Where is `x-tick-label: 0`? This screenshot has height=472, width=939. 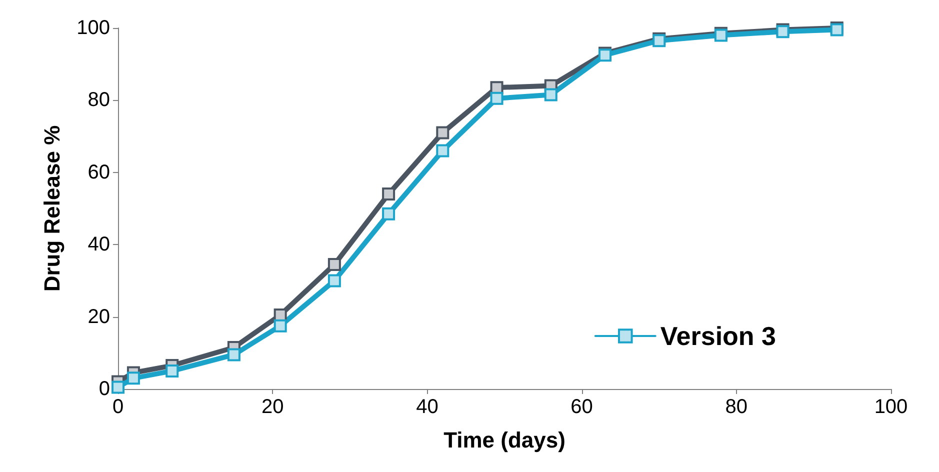 x-tick-label: 0 is located at coordinates (118, 407).